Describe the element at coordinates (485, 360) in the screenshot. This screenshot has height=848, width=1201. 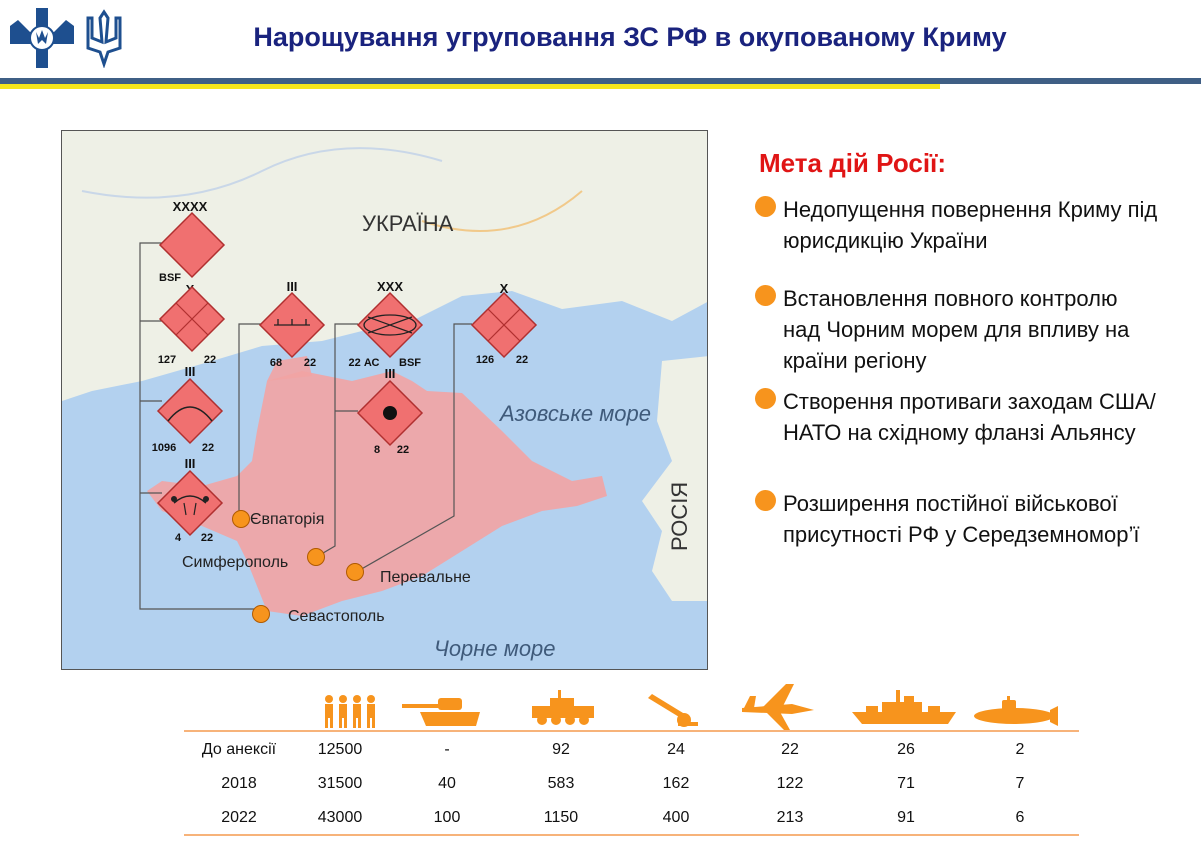
I see `unit-label-left: 126` at that location.